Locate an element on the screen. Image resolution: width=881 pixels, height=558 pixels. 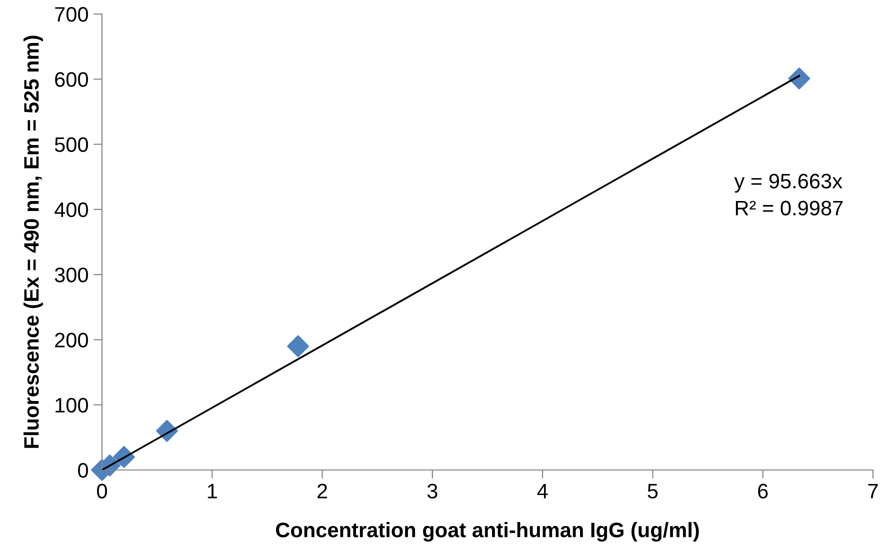
y-tick-label: 100 is located at coordinates (72, 405).